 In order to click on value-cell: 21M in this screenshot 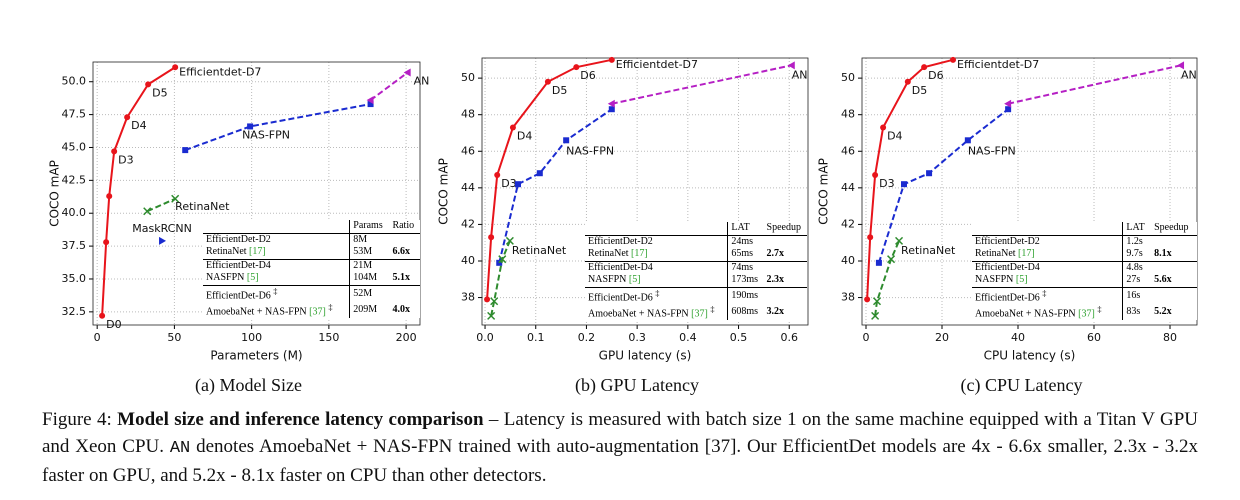, I will do `click(369, 265)`.